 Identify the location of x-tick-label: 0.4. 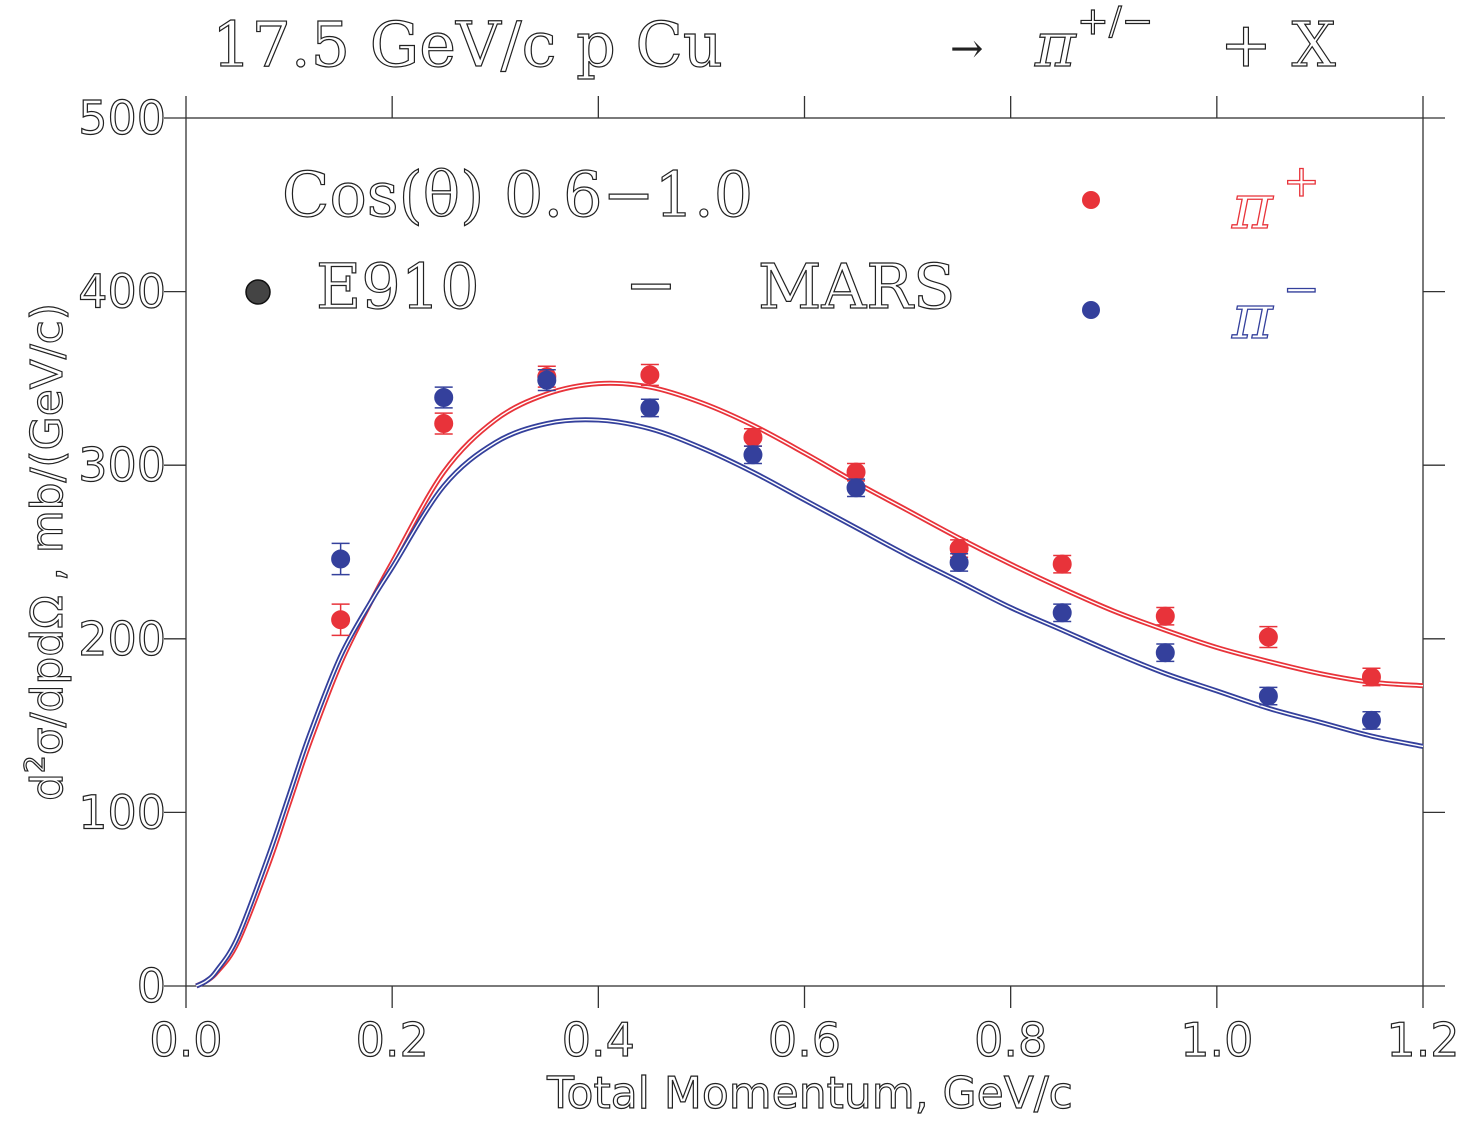
(598, 1040).